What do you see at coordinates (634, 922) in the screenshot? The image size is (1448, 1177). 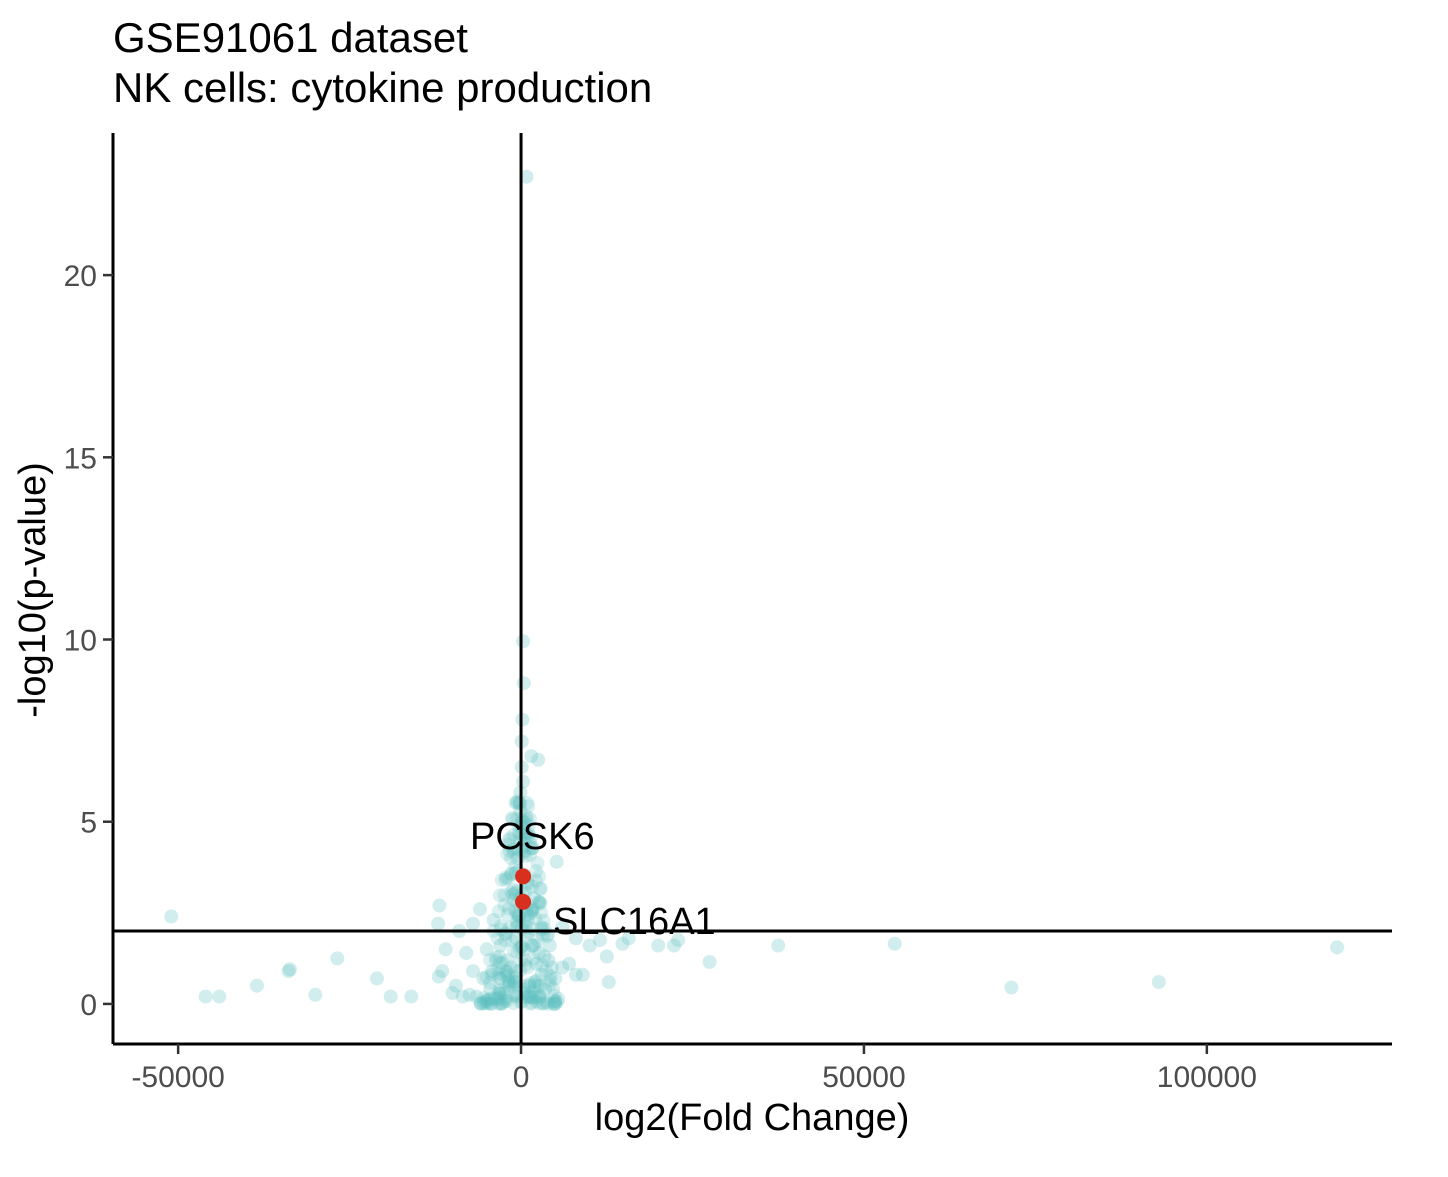 I see `gene-label-slc16a1: SLC16A1` at bounding box center [634, 922].